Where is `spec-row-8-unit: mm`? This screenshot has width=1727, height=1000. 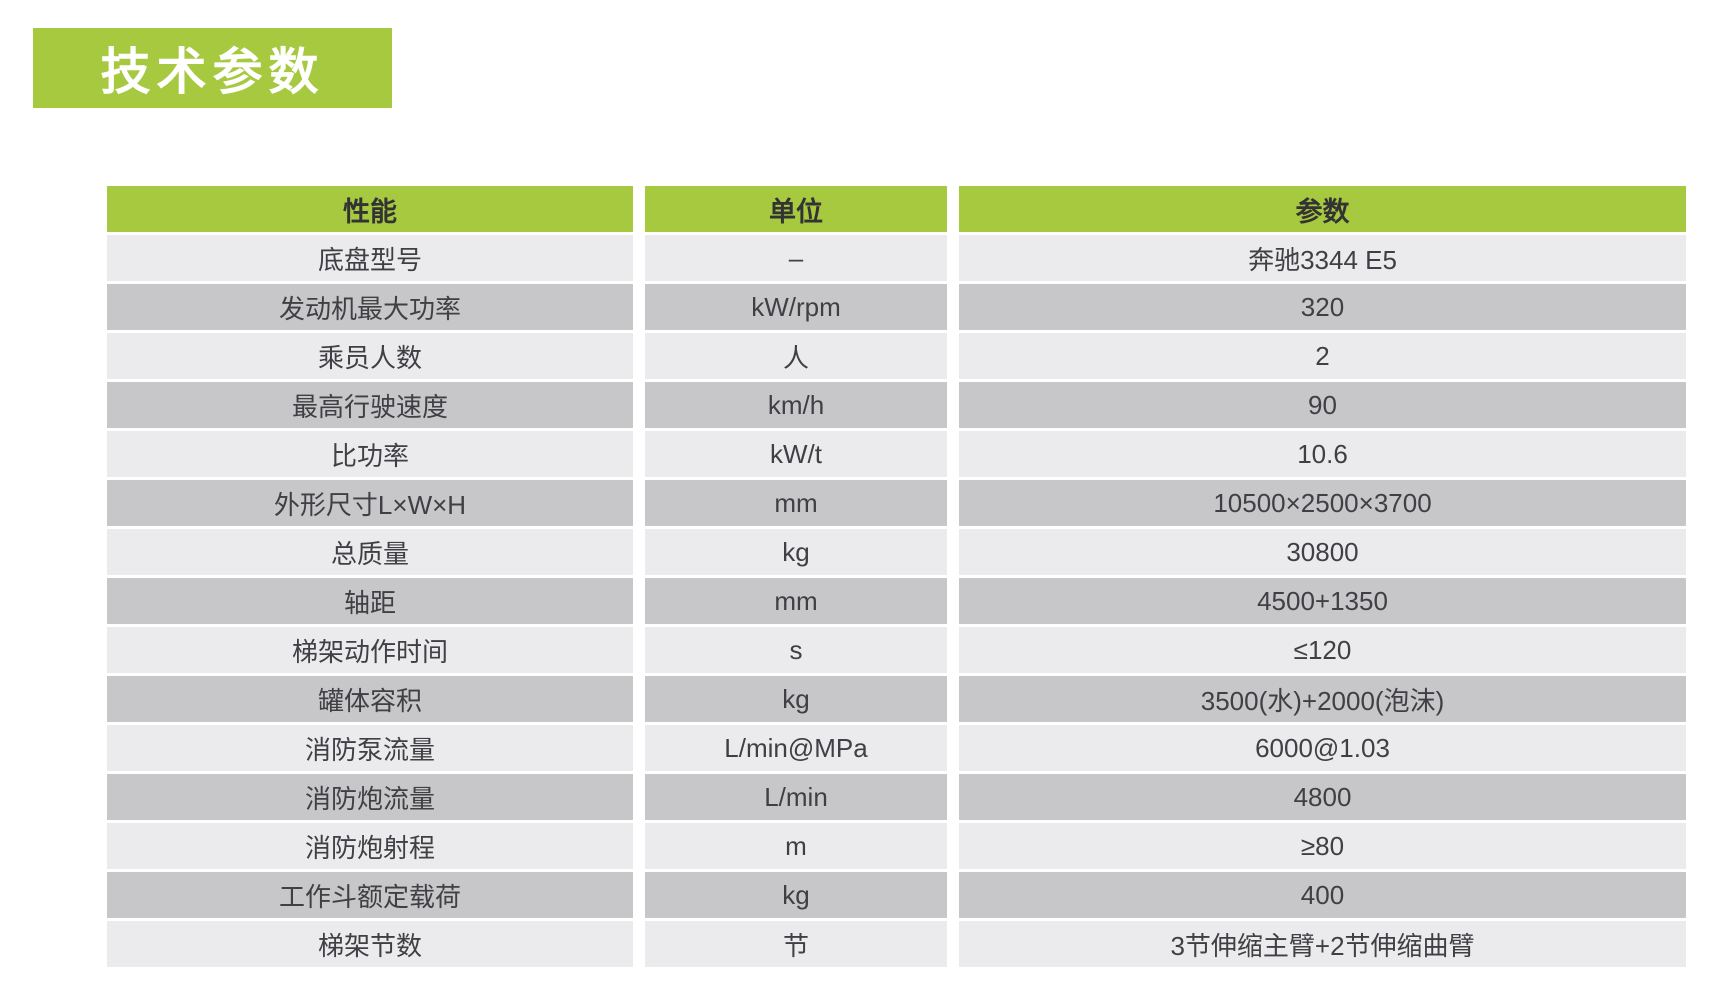 spec-row-8-unit: mm is located at coordinates (796, 601).